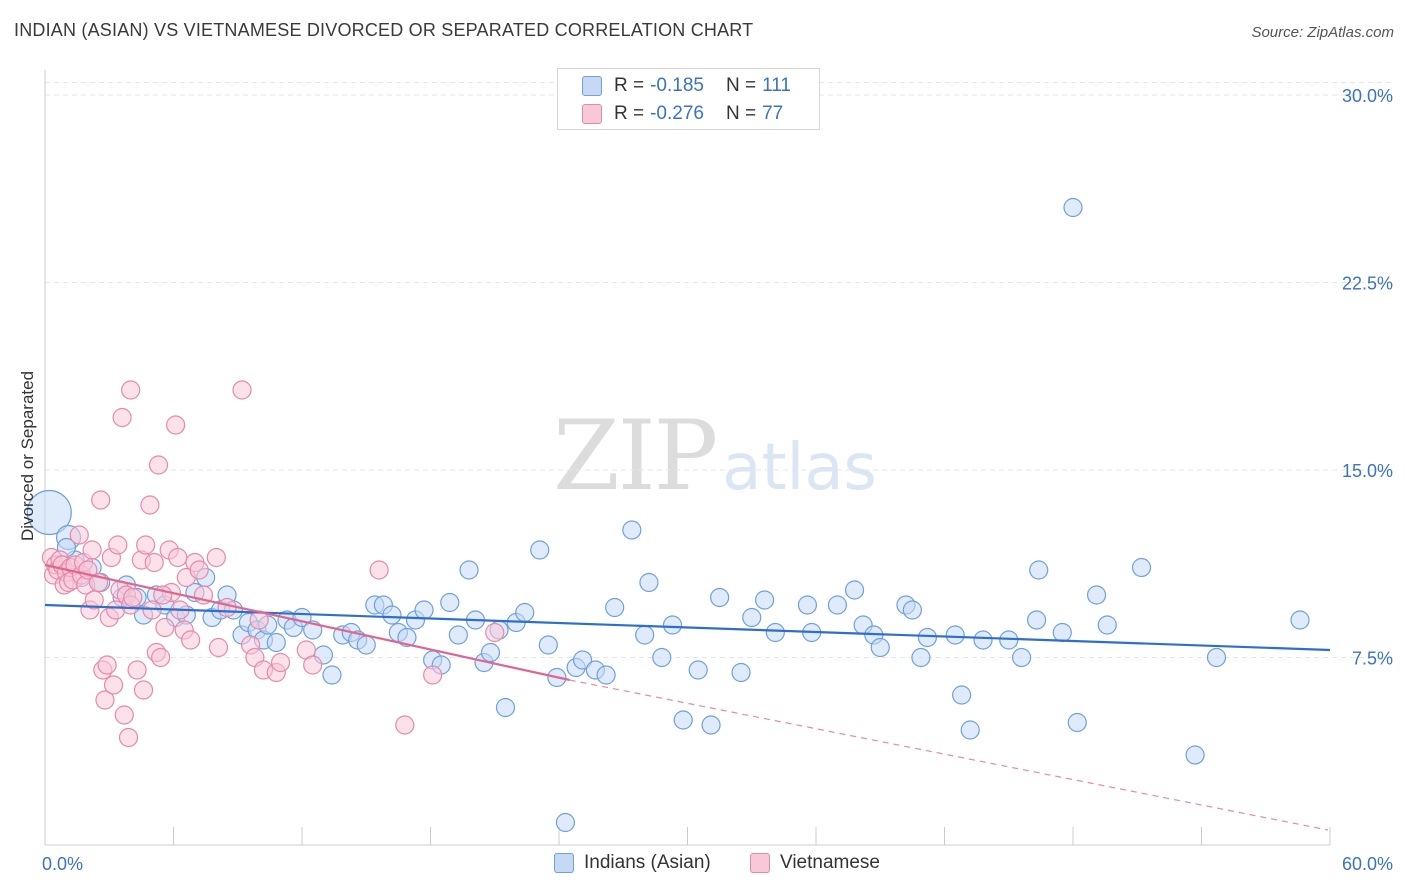 The width and height of the screenshot is (1406, 892). What do you see at coordinates (1372, 659) in the screenshot?
I see `y-tick-label: 7.5%` at bounding box center [1372, 659].